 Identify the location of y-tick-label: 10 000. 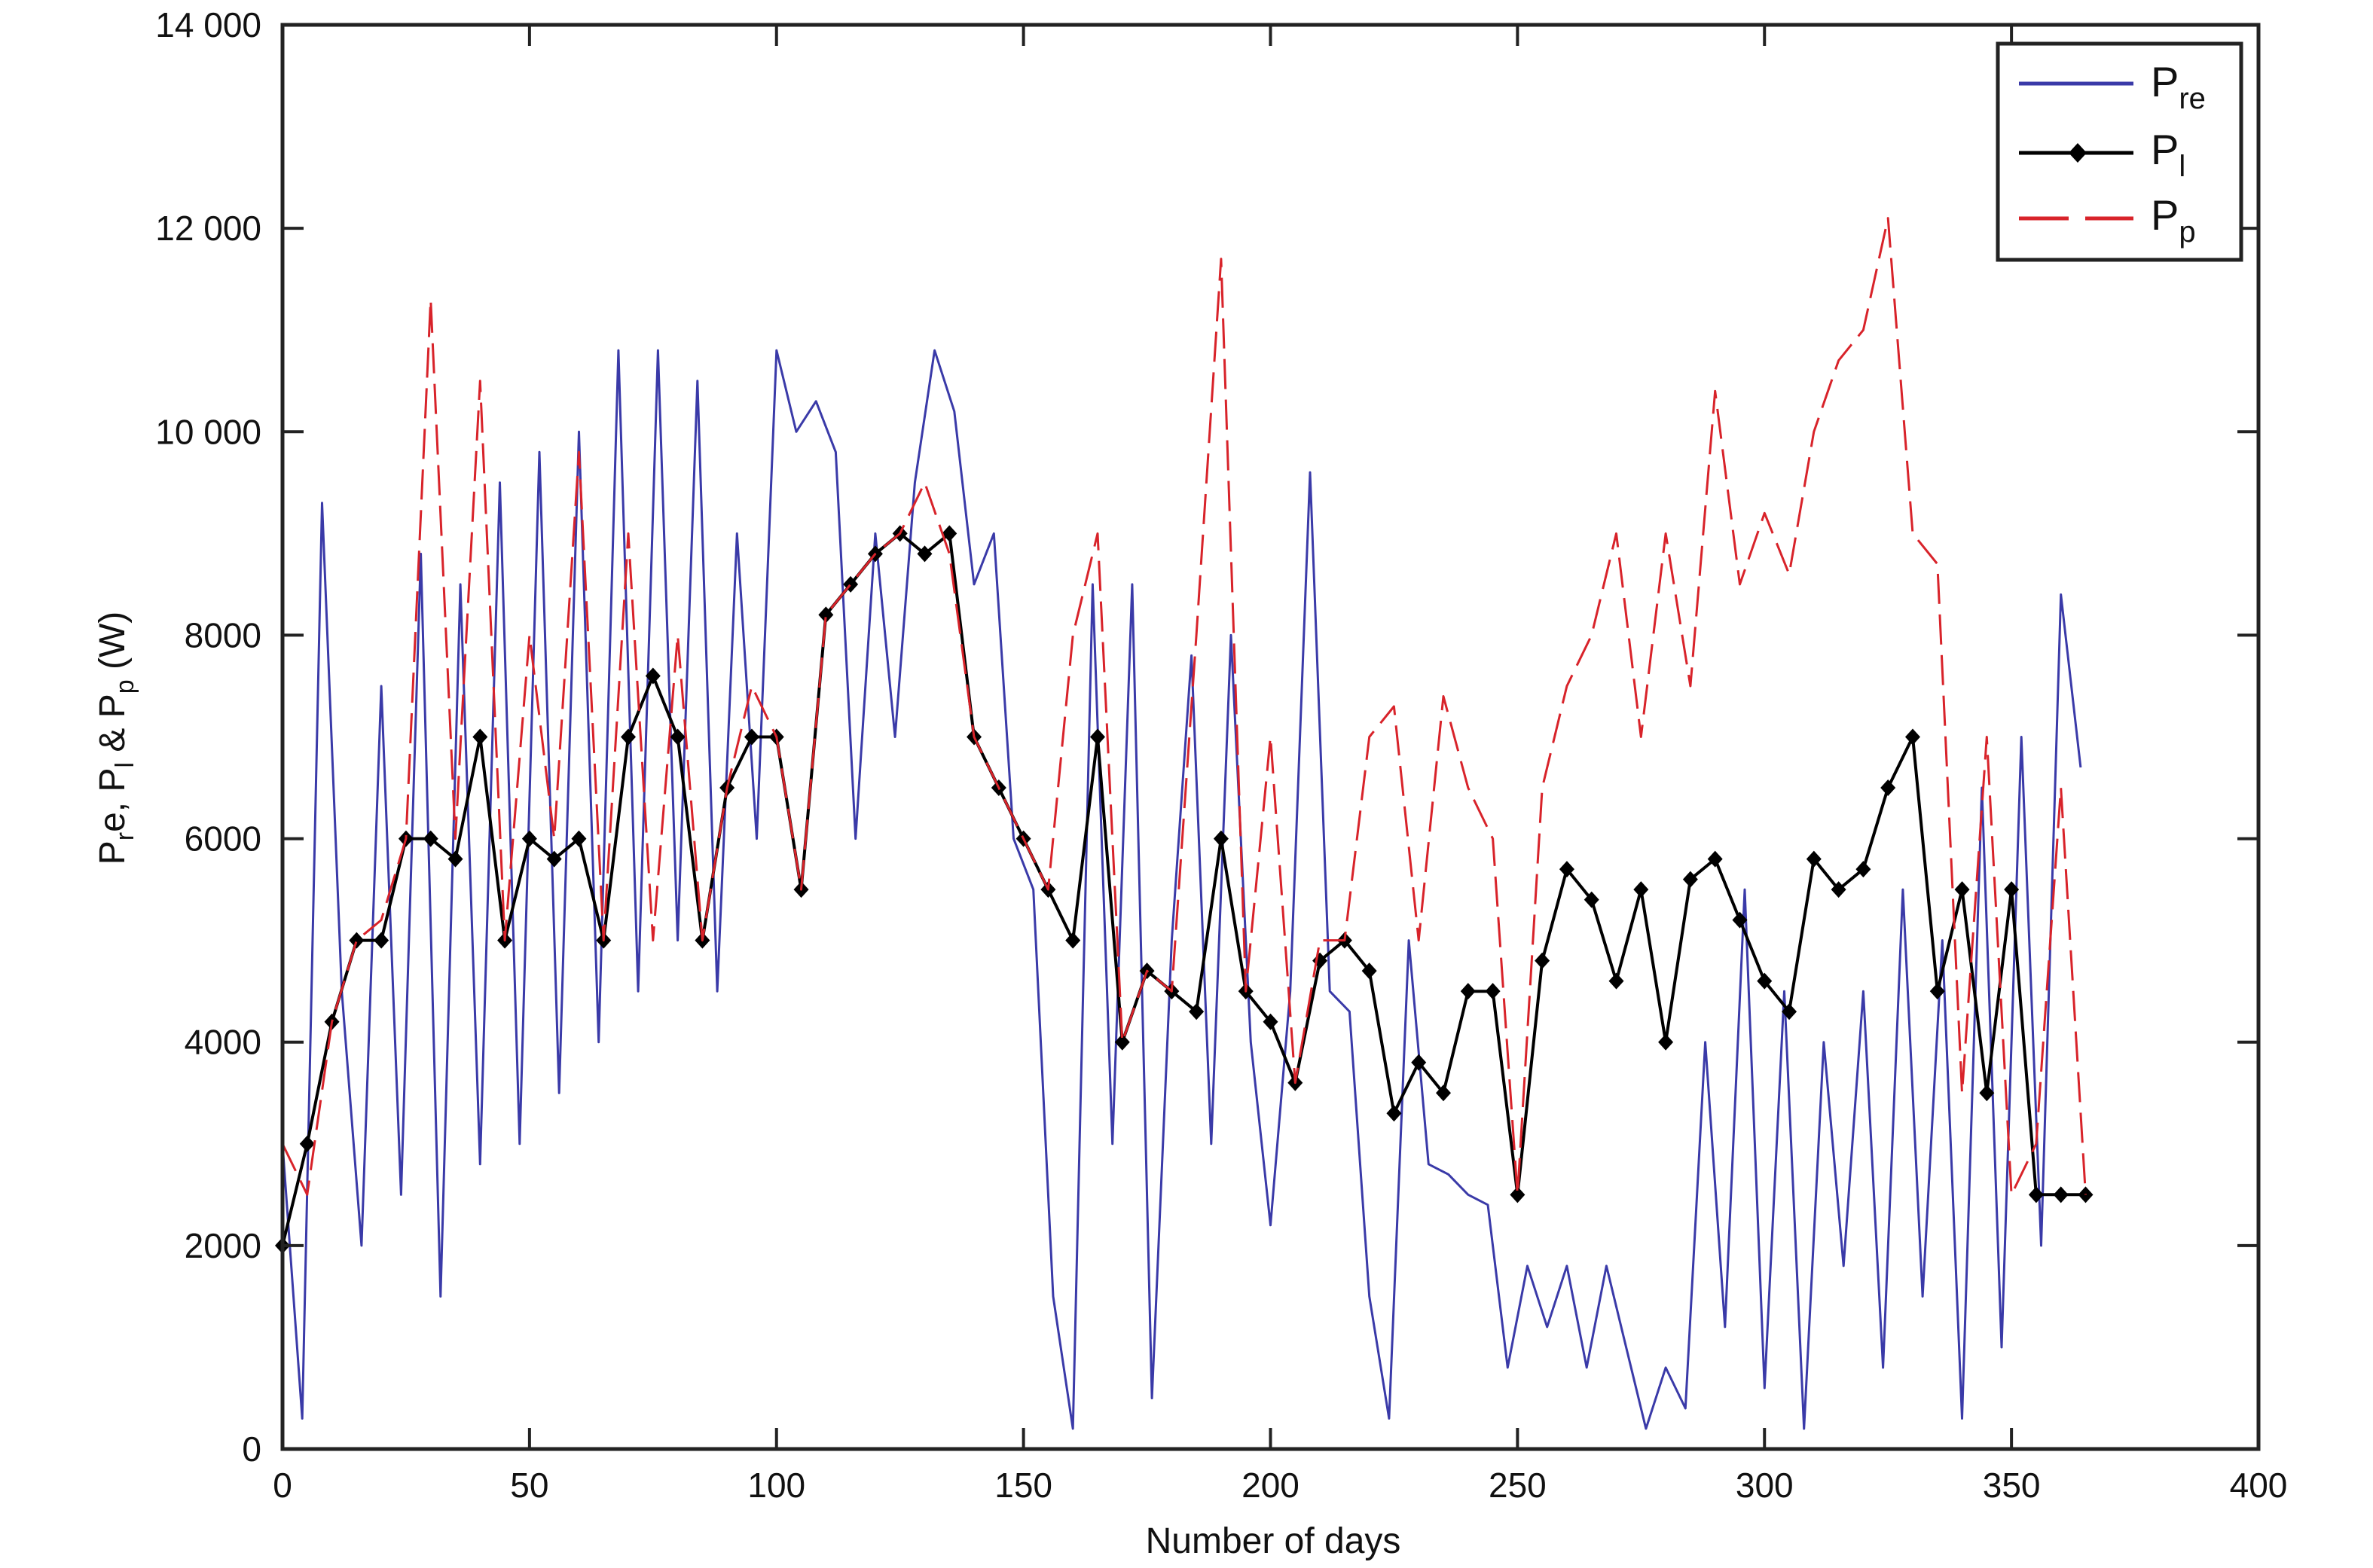
(208, 431).